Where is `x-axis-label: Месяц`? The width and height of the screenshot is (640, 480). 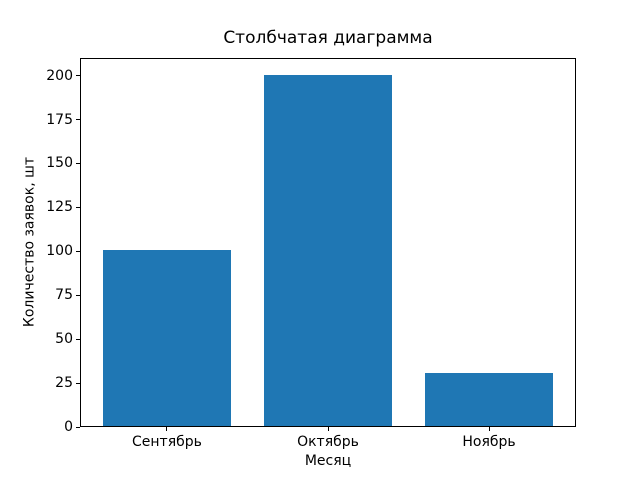 x-axis-label: Месяц is located at coordinates (328, 461).